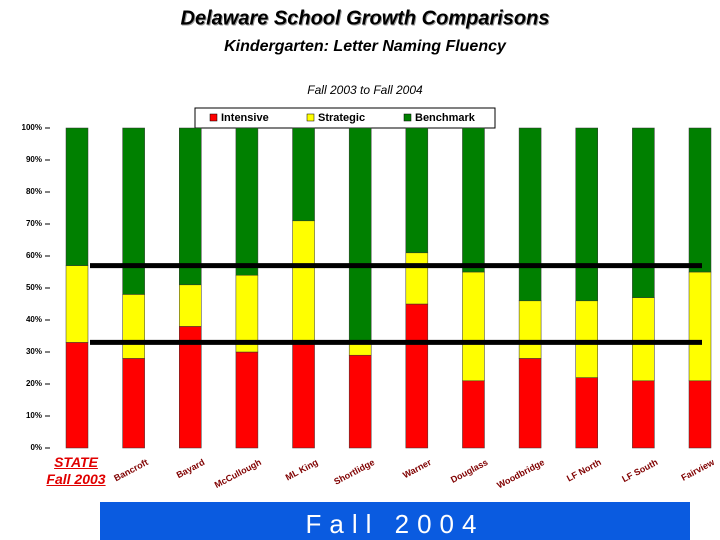 The image size is (720, 540). What do you see at coordinates (245, 118) in the screenshot?
I see `legend-label: Intensive` at bounding box center [245, 118].